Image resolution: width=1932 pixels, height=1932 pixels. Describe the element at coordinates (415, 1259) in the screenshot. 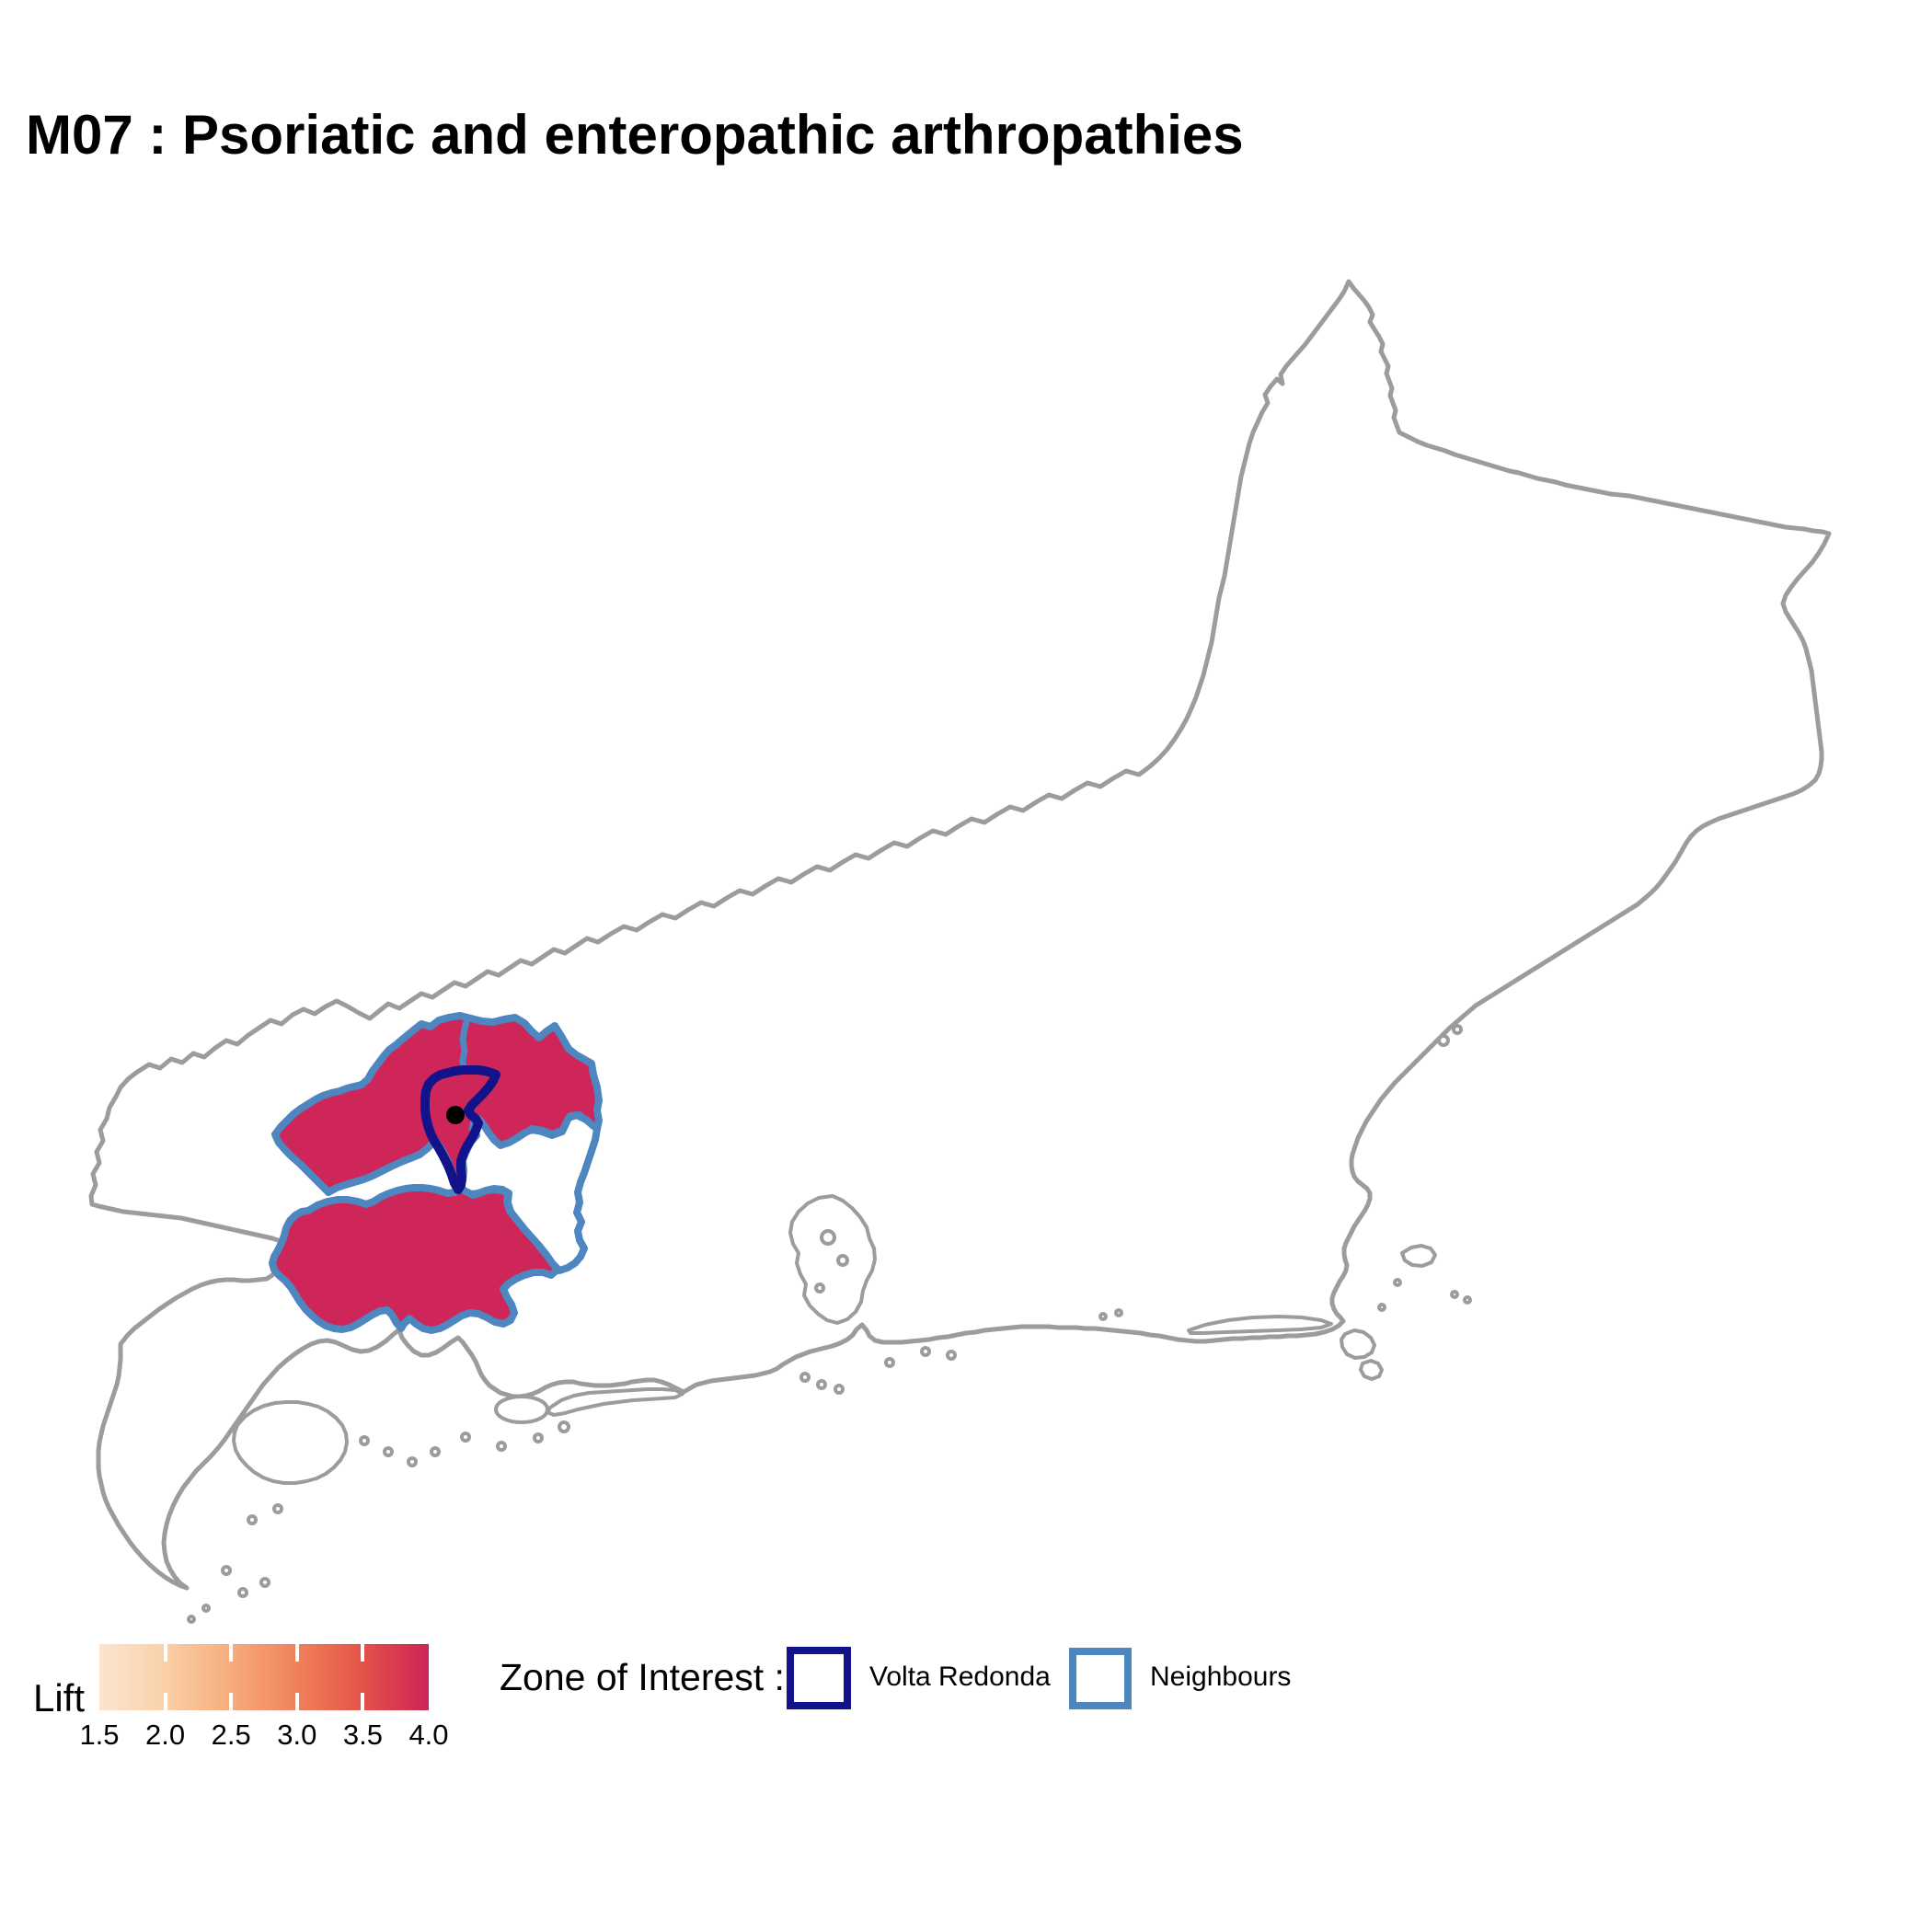

I see `neighbour-region-south` at that location.